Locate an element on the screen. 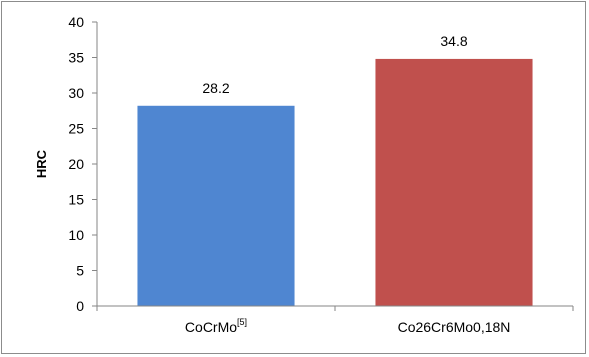 The height and width of the screenshot is (357, 589). y-tick-label: 25 is located at coordinates (76, 129).